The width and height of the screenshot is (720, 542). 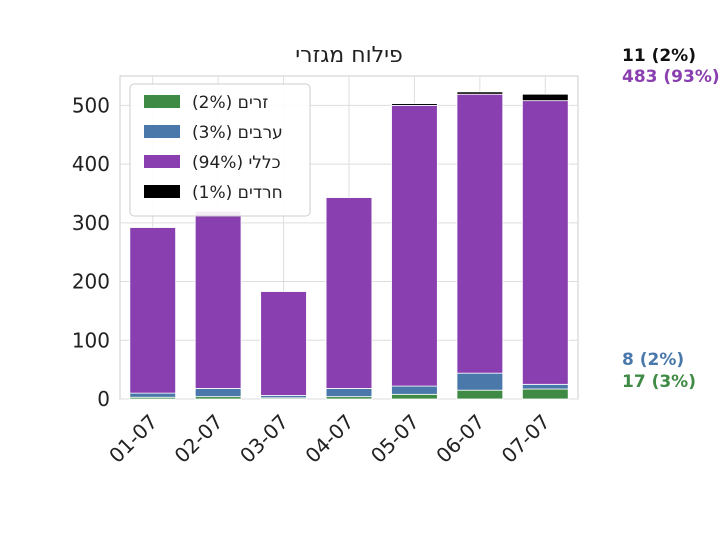 What do you see at coordinates (659, 56) in the screenshot?
I see `side-label-haredi: 11 (2%)` at bounding box center [659, 56].